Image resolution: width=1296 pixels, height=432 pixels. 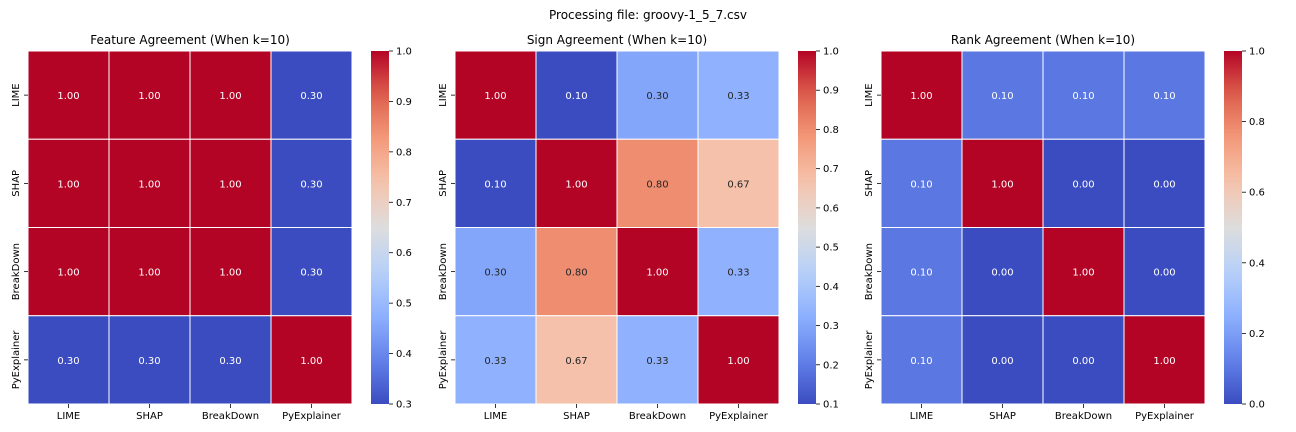 What do you see at coordinates (230, 416) in the screenshot?
I see `feature-x-tick-label: BreakDown` at bounding box center [230, 416].